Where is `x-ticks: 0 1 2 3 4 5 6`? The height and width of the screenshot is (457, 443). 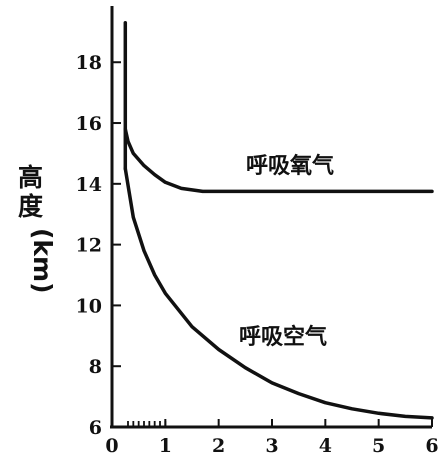
x-ticks: 0 1 2 3 4 5 6 is located at coordinates (272, 438).